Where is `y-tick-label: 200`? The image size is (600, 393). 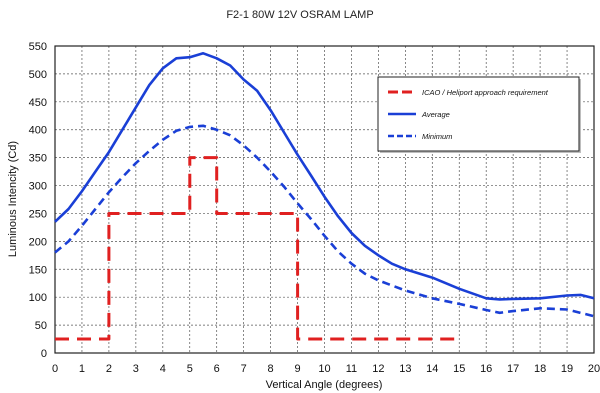
y-tick-label: 200 is located at coordinates (38, 242).